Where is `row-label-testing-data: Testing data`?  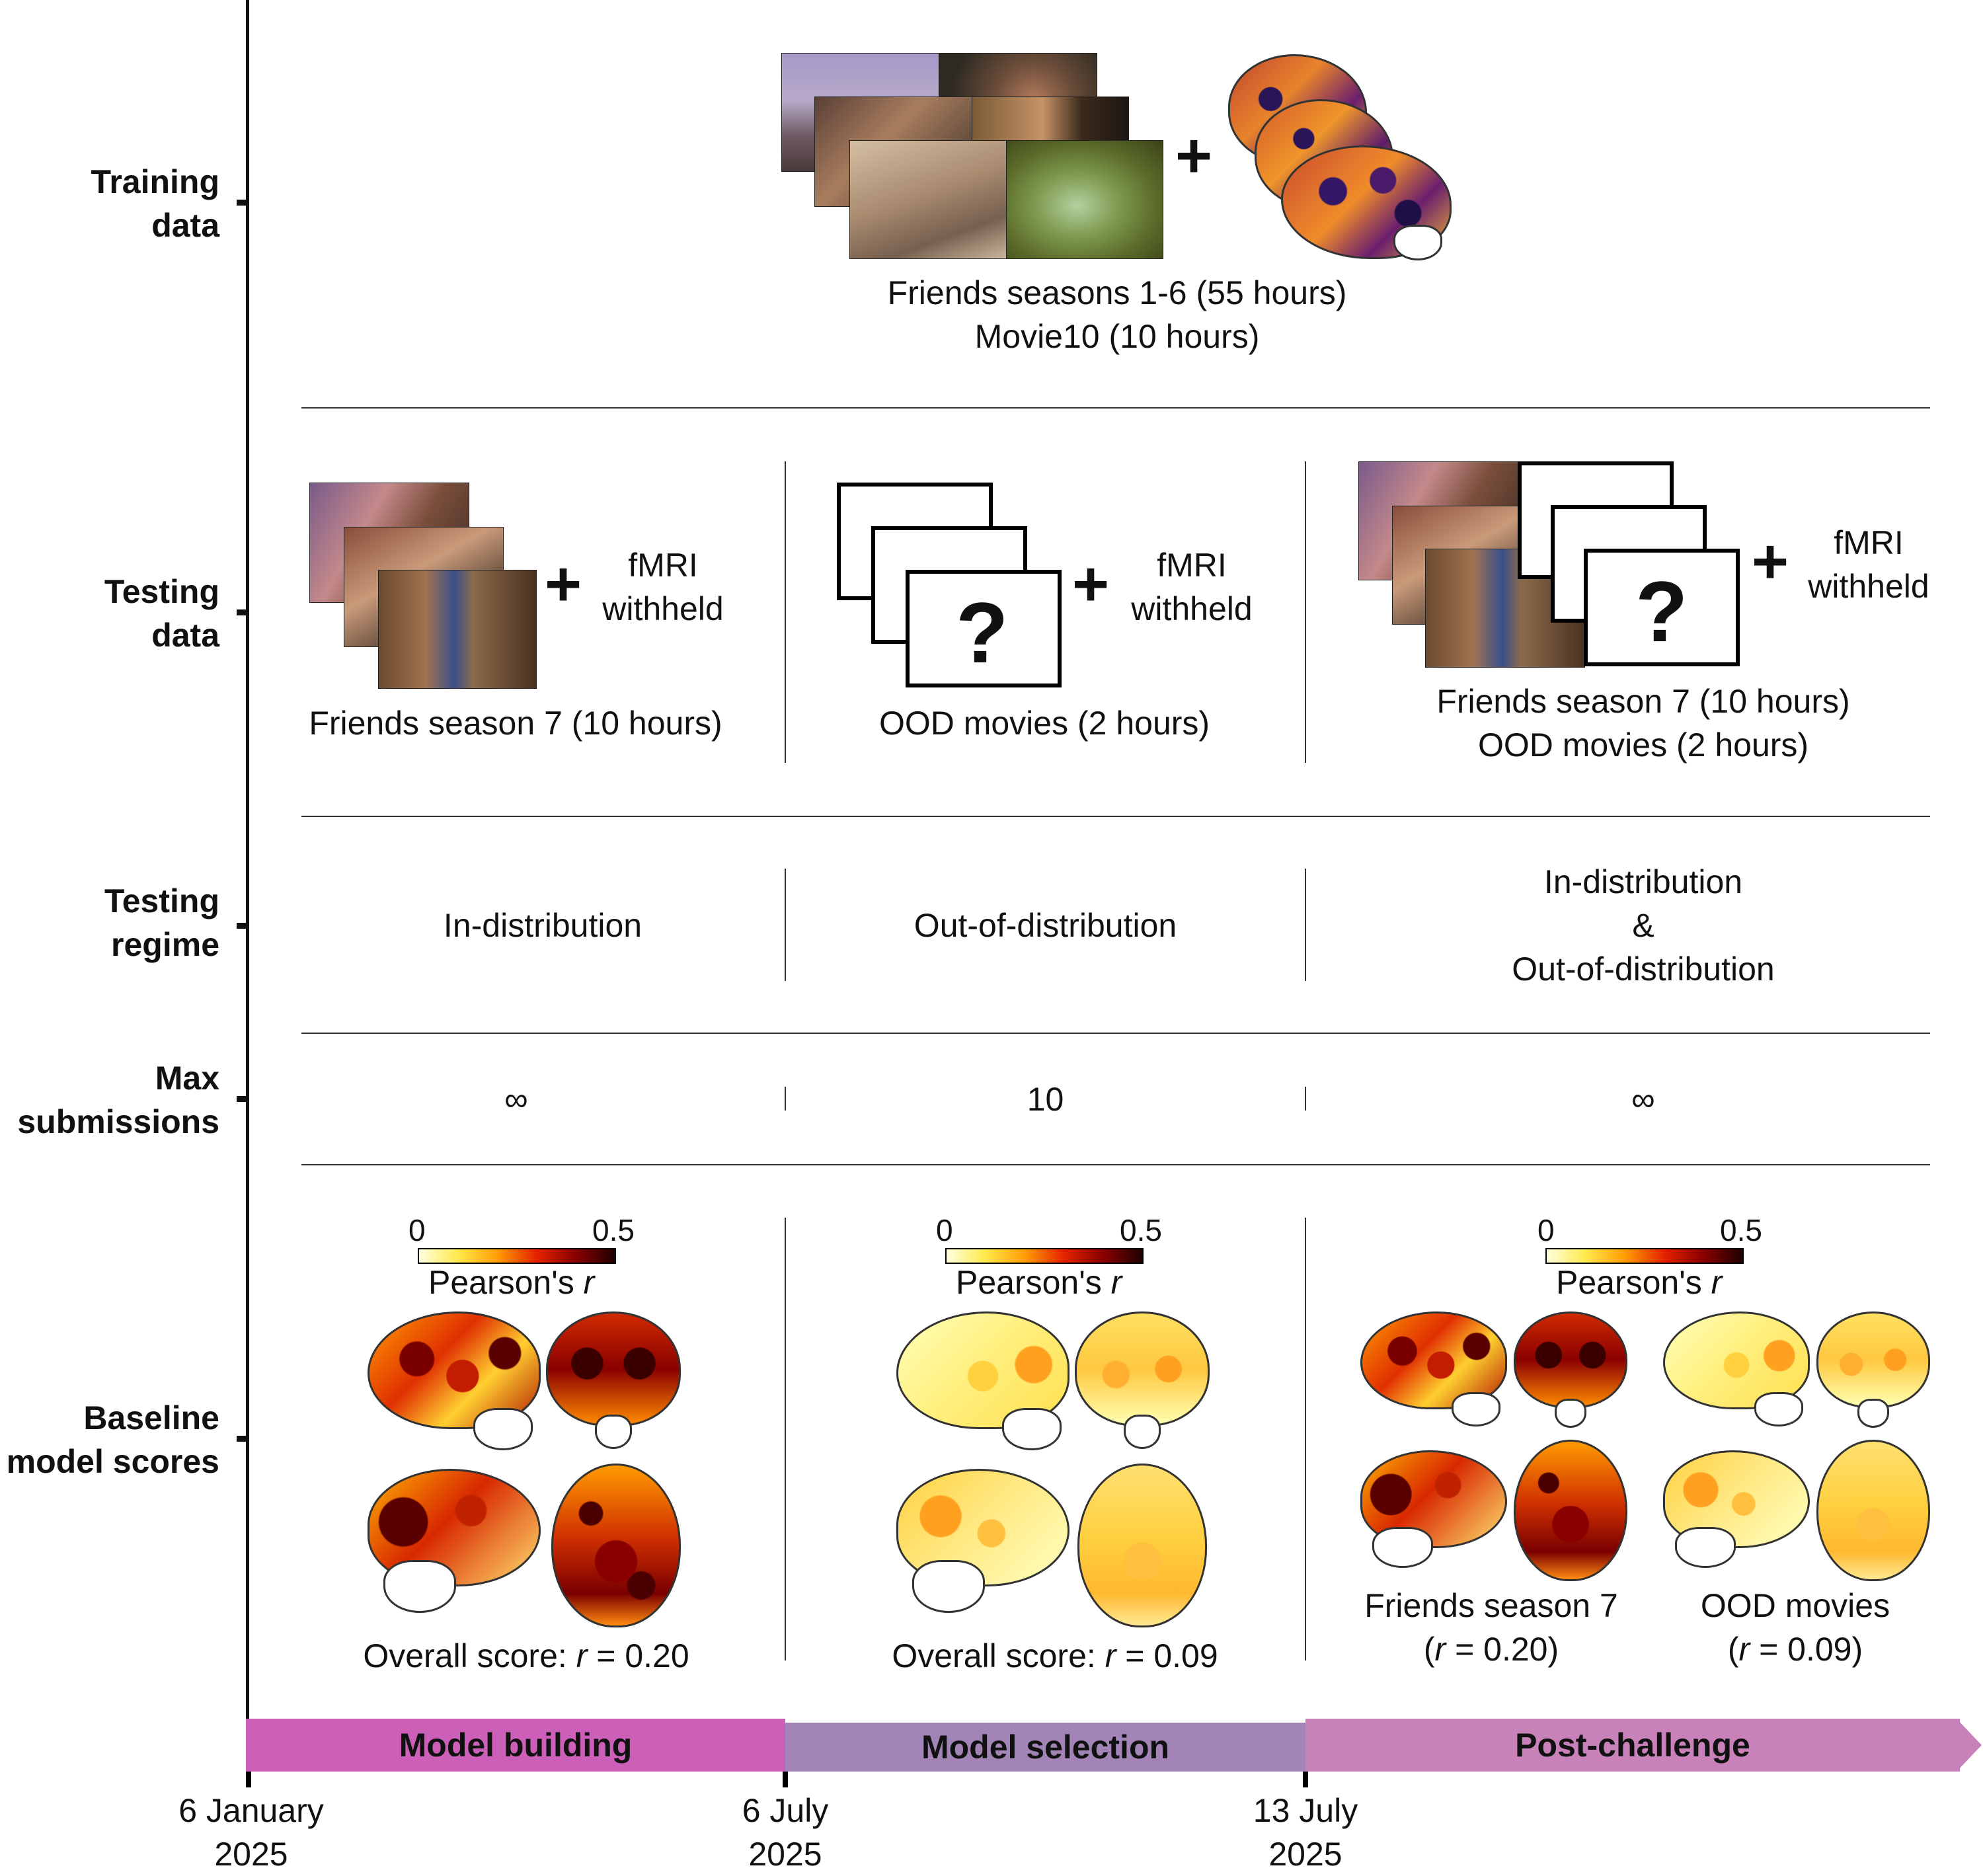
row-label-testing-data: Testing data is located at coordinates (161, 613).